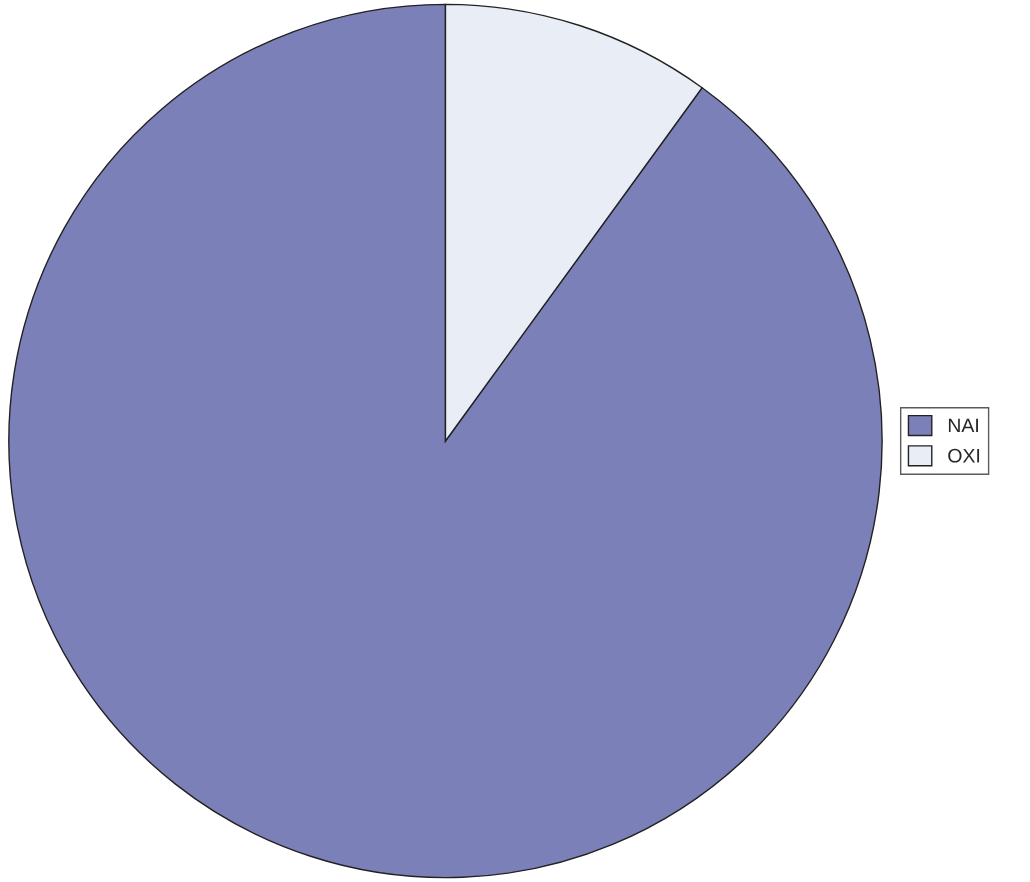 This screenshot has width=1030, height=882. Describe the element at coordinates (964, 455) in the screenshot. I see `legend-label: OXI` at that location.